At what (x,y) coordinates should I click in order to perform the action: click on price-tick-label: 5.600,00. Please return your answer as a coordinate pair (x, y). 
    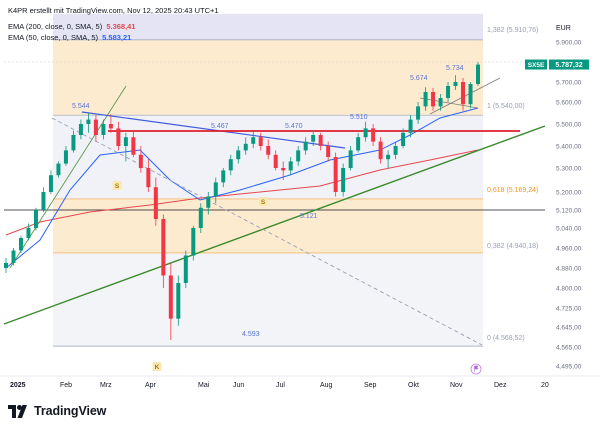
    Looking at the image, I should click on (569, 103).